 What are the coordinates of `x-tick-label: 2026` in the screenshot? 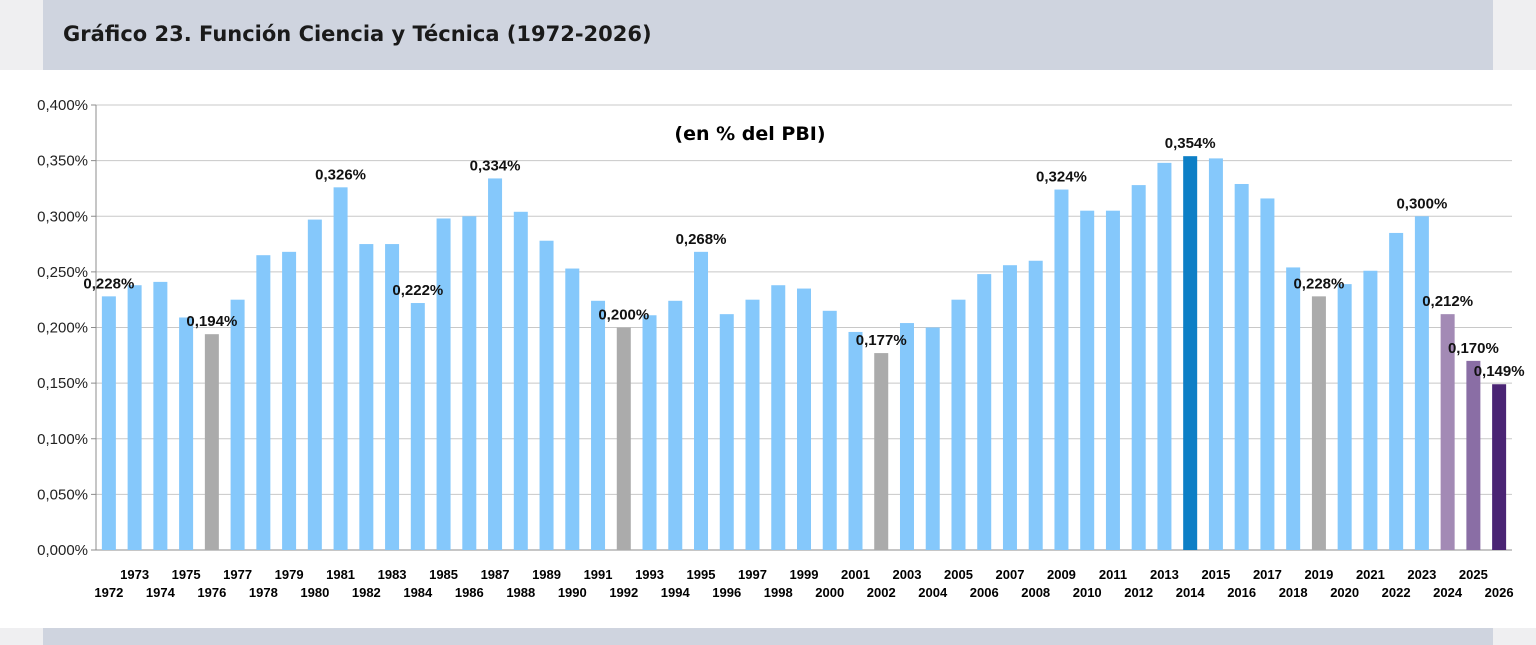 It's located at (1499, 592).